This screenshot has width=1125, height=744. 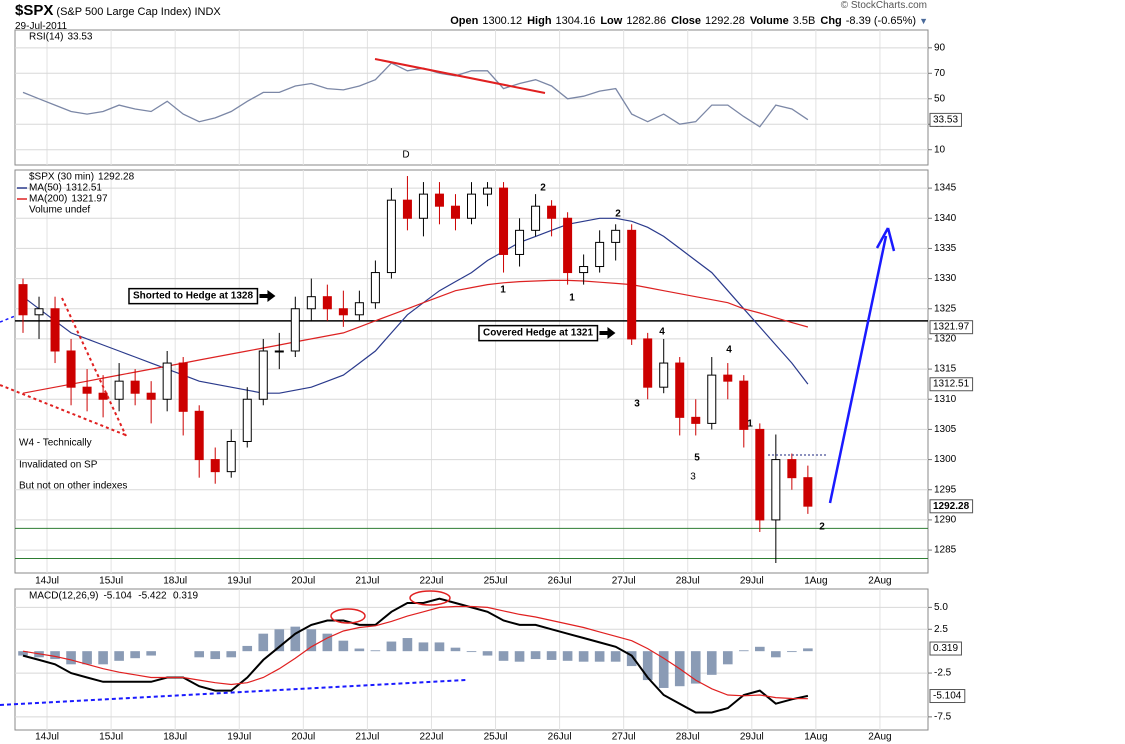 I want to click on moving-average, so click(x=415, y=336).